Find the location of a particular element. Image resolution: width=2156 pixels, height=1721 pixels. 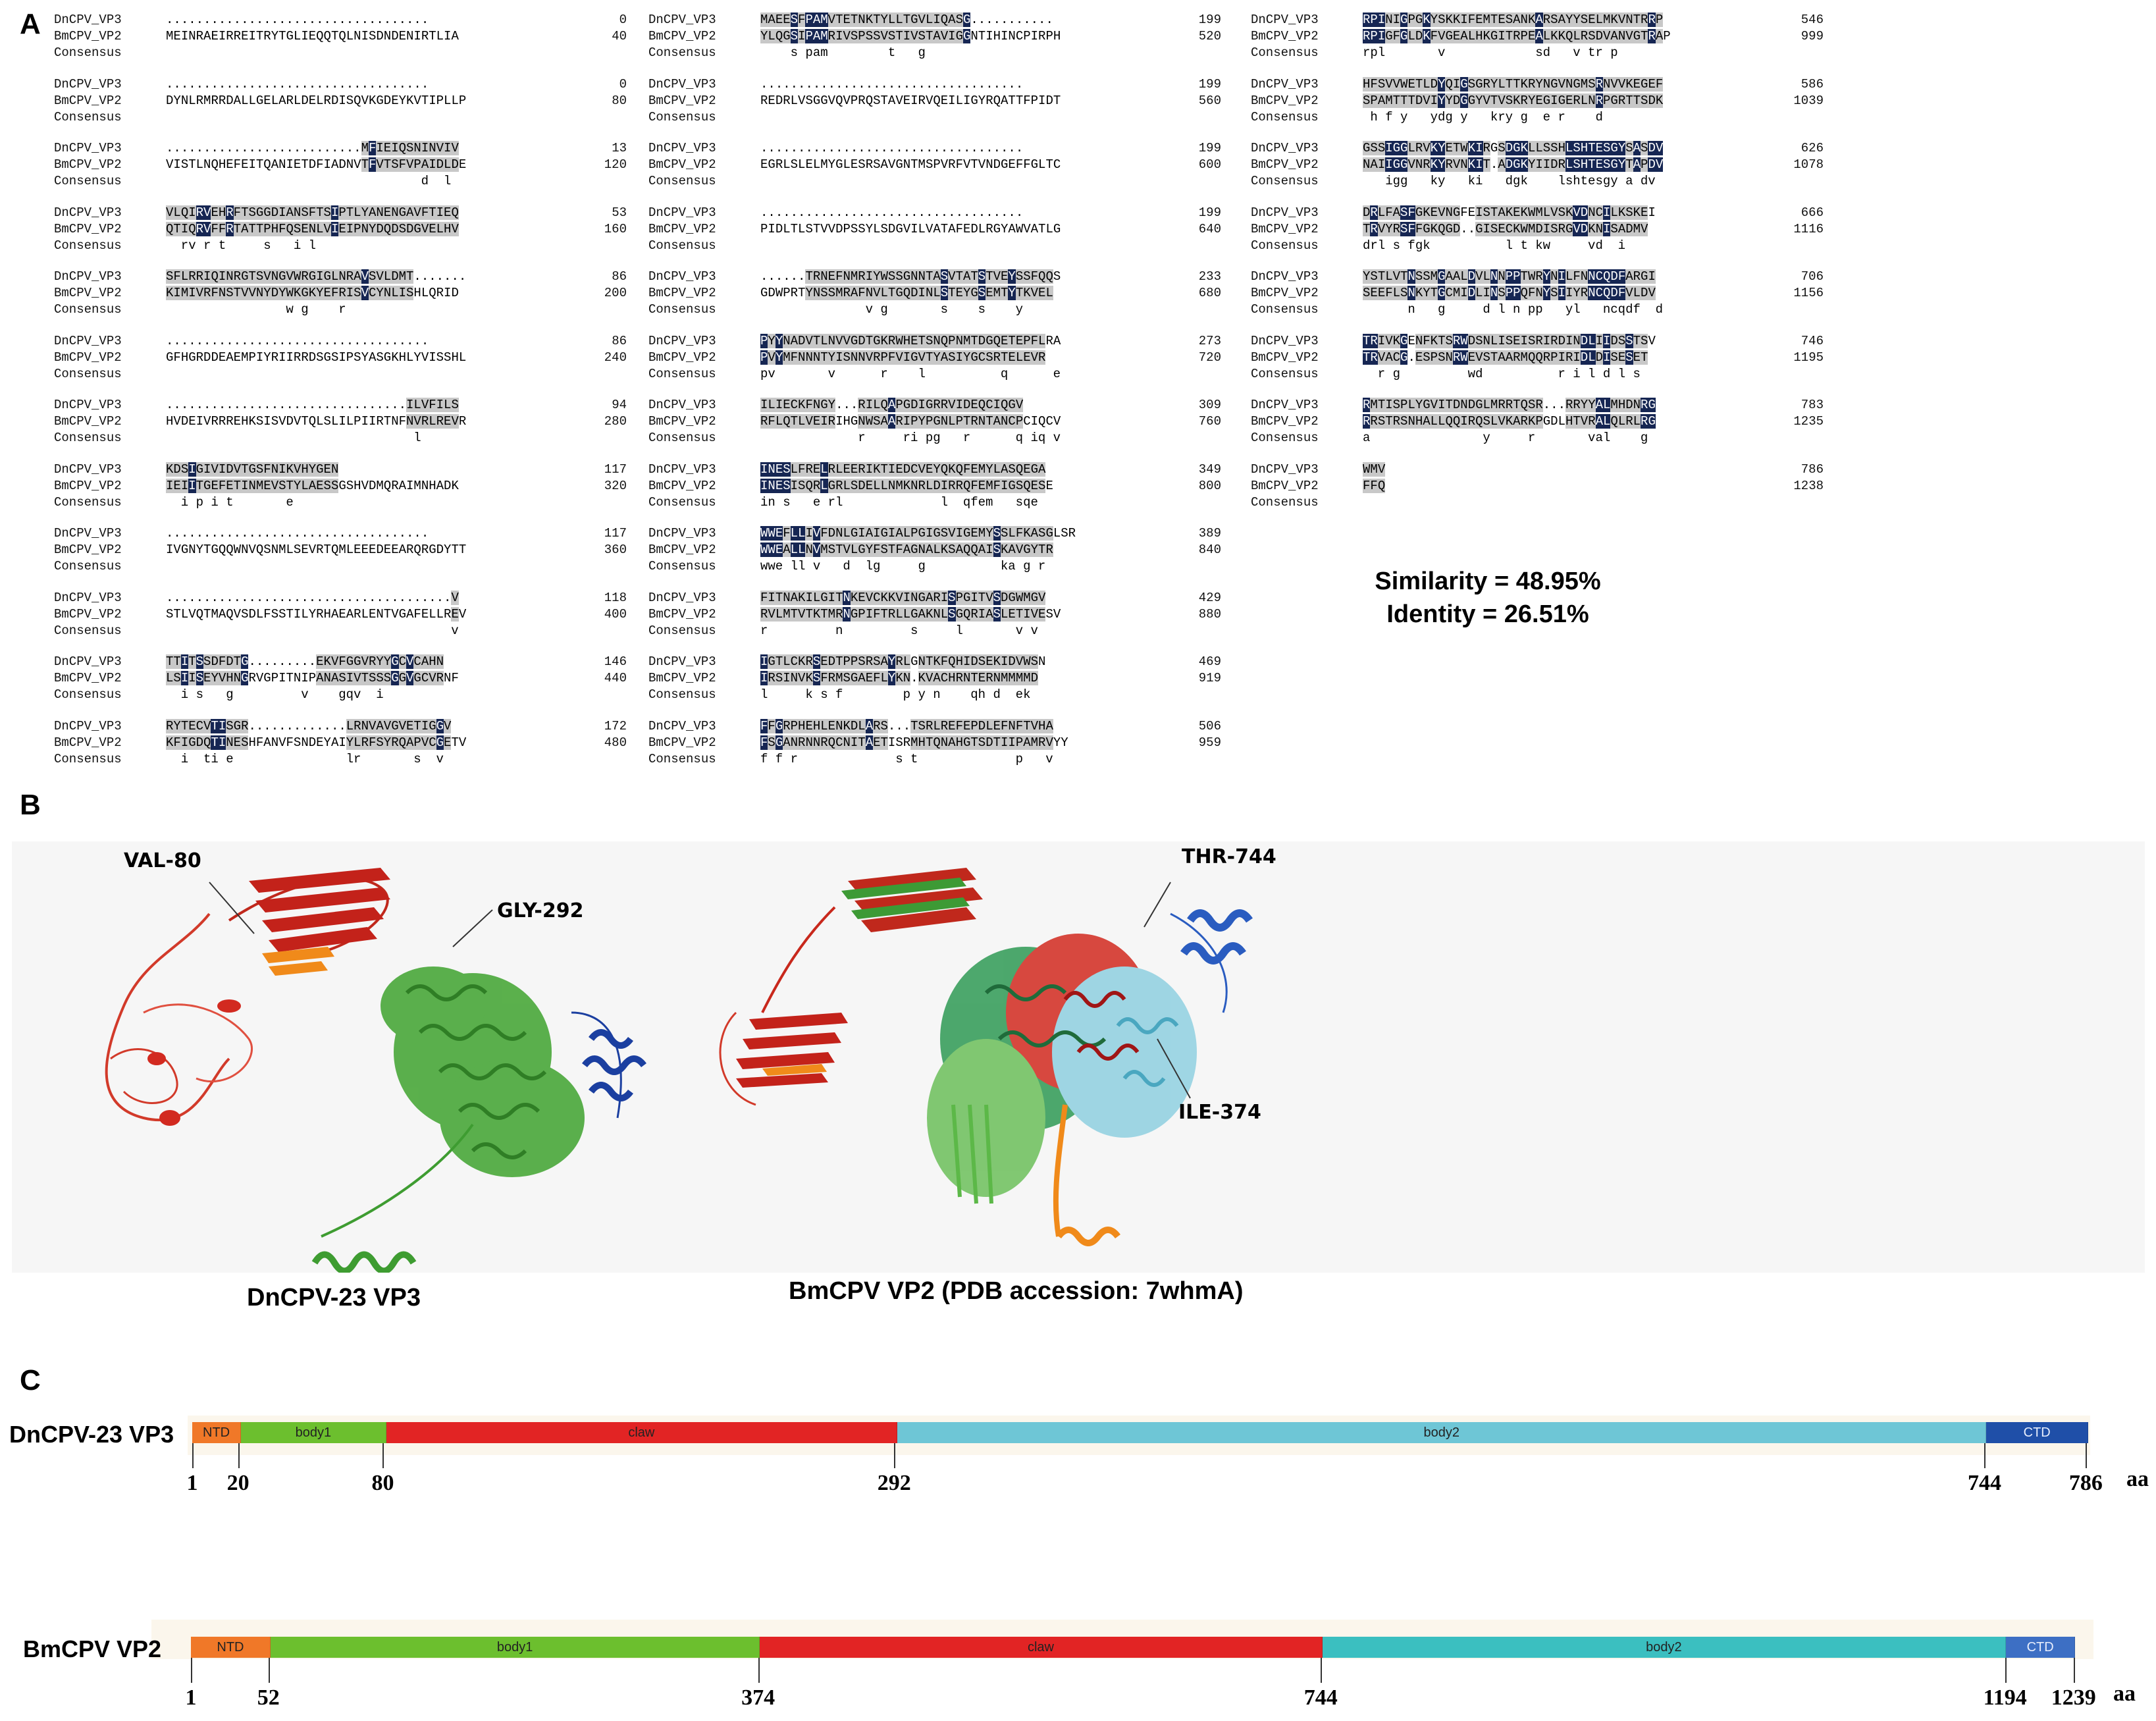

consensus-sequence: rpl v sd v tr p is located at coordinates (1490, 53).